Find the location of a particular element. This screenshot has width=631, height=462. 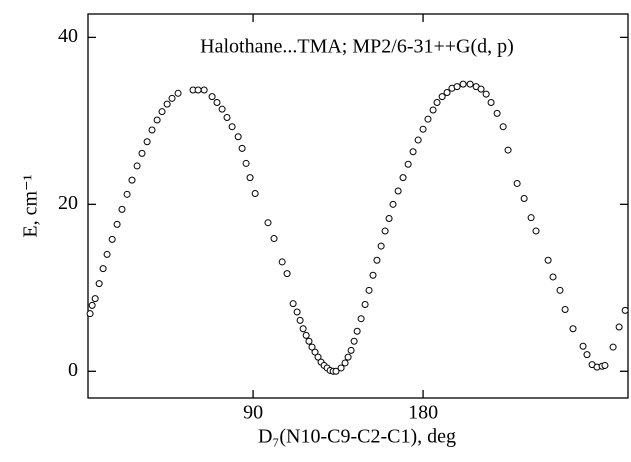

x-tick-label: 180 is located at coordinates (423, 413).